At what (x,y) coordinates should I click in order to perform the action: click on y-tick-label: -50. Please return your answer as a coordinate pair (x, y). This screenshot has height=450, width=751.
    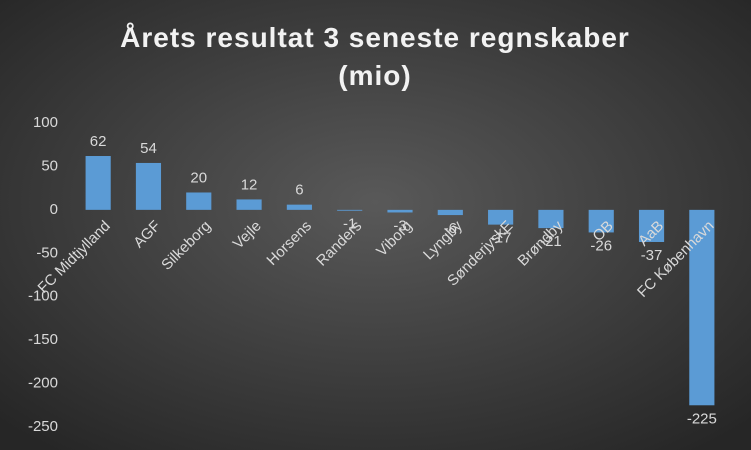
    Looking at the image, I should click on (47, 252).